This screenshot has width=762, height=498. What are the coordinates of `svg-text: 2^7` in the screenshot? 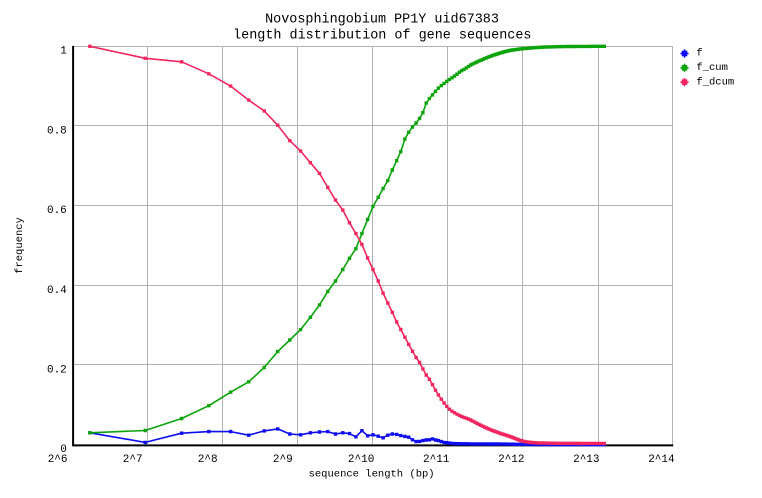 It's located at (133, 460).